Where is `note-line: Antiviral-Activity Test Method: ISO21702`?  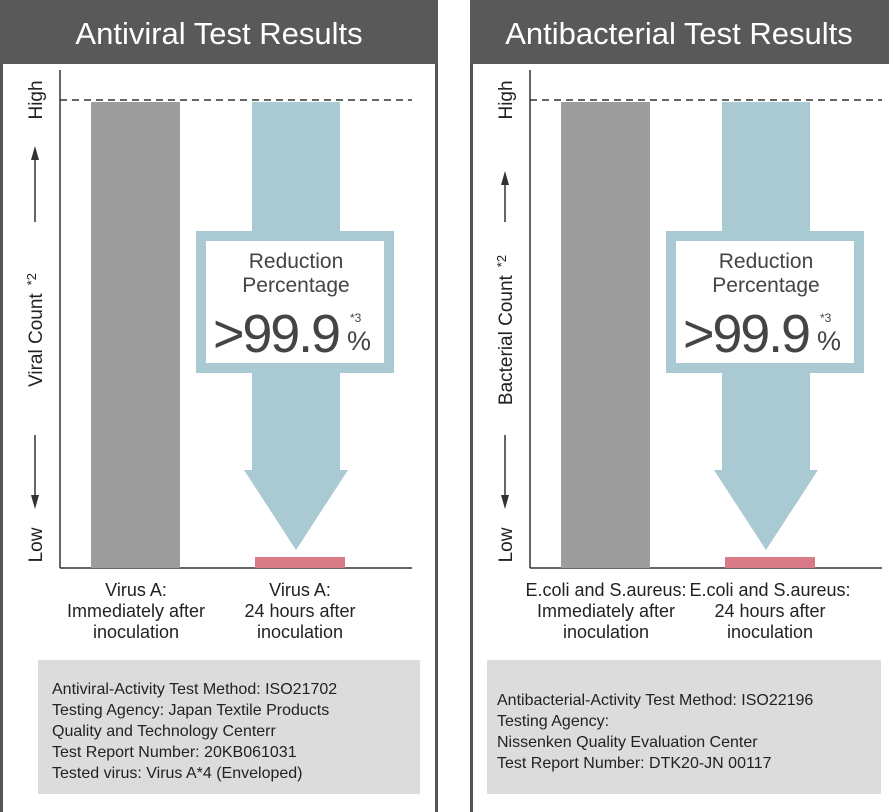 note-line: Antiviral-Activity Test Method: ISO21702 is located at coordinates (194, 689).